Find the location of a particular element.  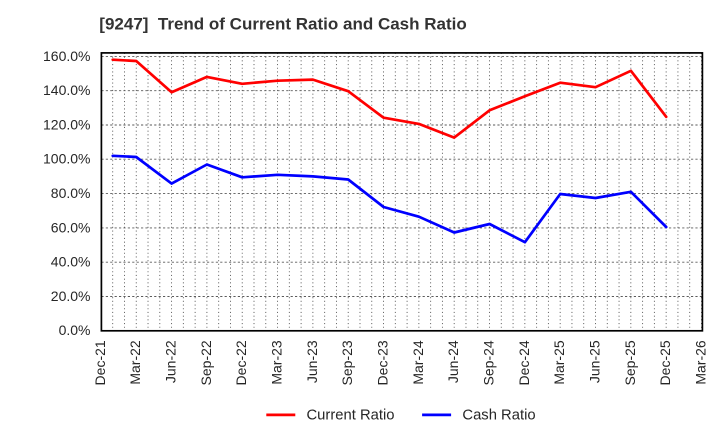

svg-text: Sep-23 is located at coordinates (347, 362).